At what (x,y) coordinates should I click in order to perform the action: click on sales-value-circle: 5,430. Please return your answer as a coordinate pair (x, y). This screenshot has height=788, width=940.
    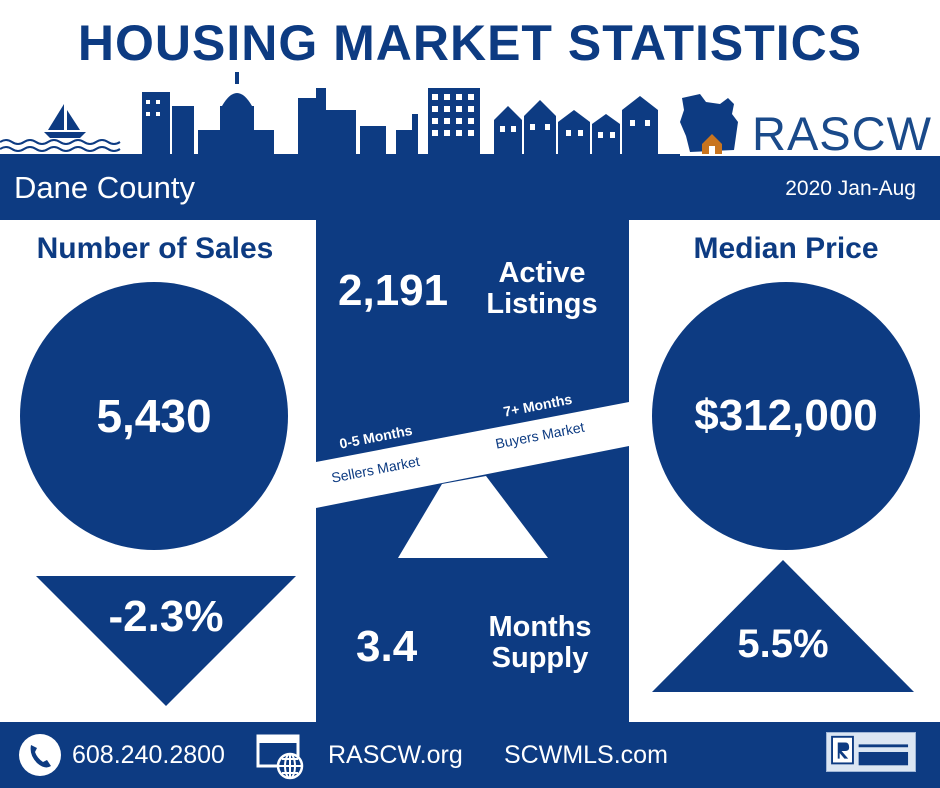
    Looking at the image, I should click on (154, 416).